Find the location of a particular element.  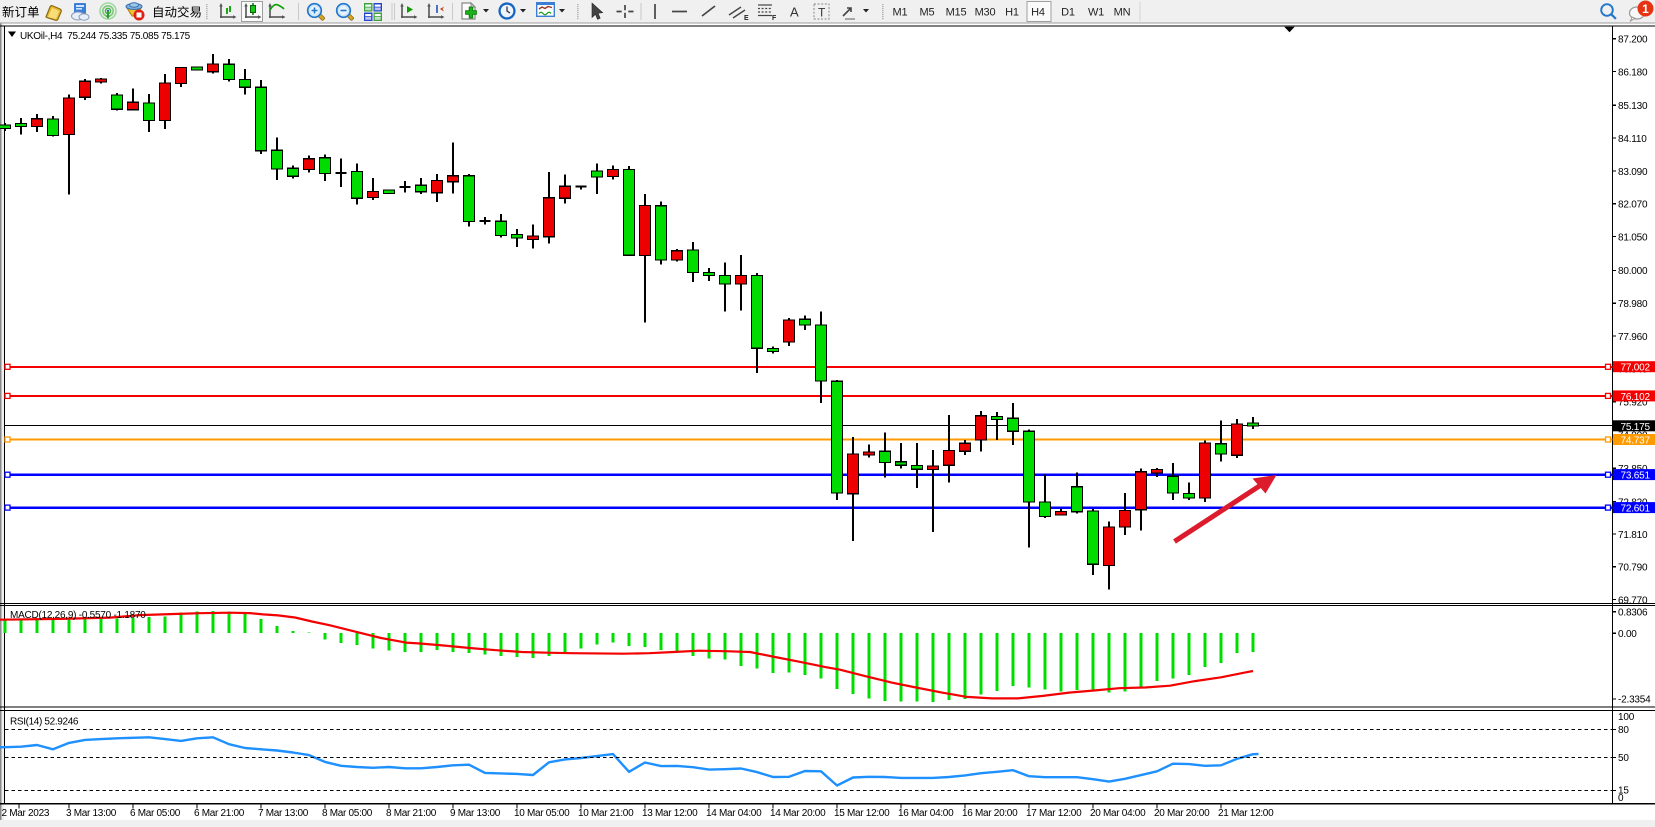

svg-text: 73.651 is located at coordinates (1636, 476).